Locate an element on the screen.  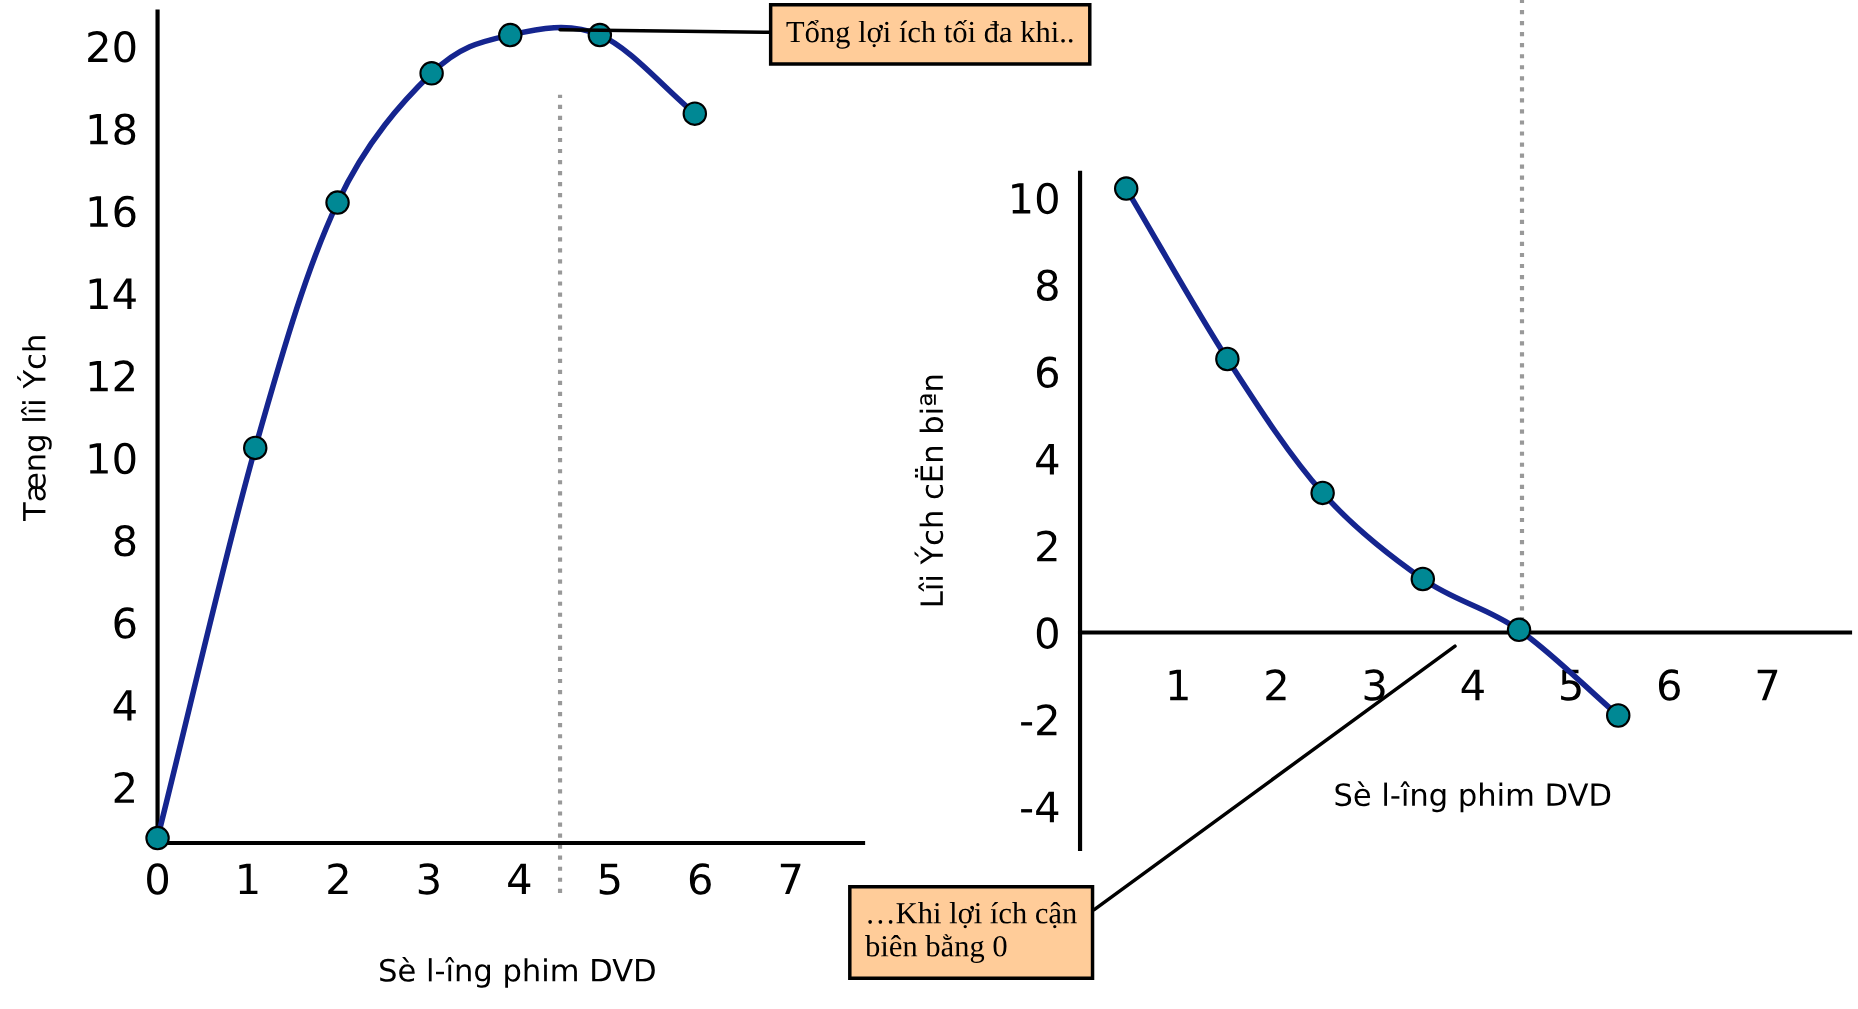
y-tick-label: 14 is located at coordinates (112, 293).